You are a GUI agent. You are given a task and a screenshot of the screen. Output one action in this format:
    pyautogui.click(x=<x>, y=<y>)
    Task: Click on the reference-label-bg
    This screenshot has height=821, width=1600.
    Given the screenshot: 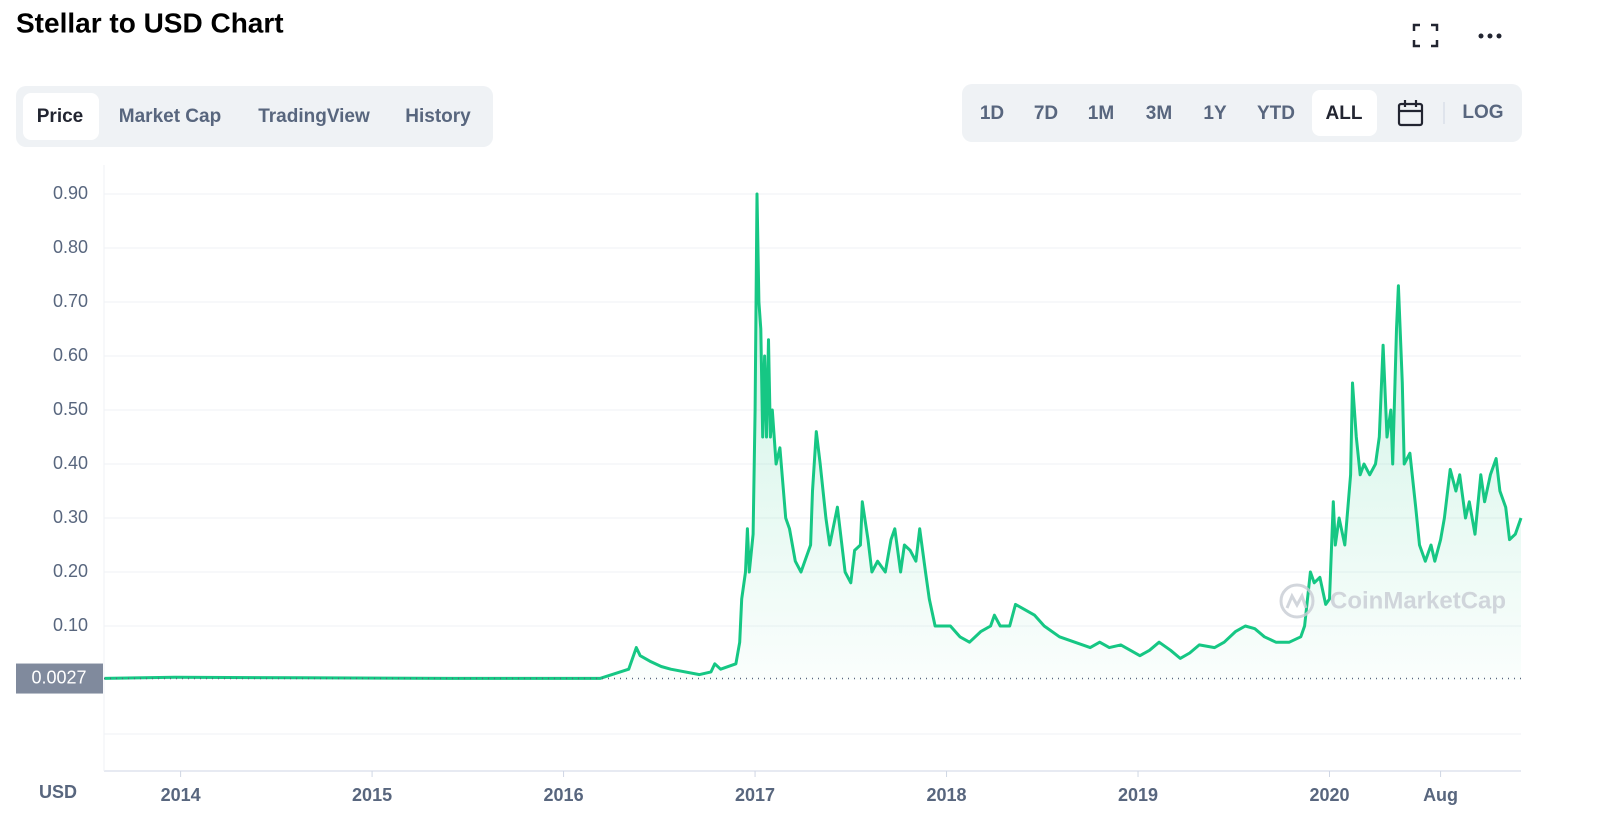 What is the action you would take?
    pyautogui.click(x=59, y=678)
    